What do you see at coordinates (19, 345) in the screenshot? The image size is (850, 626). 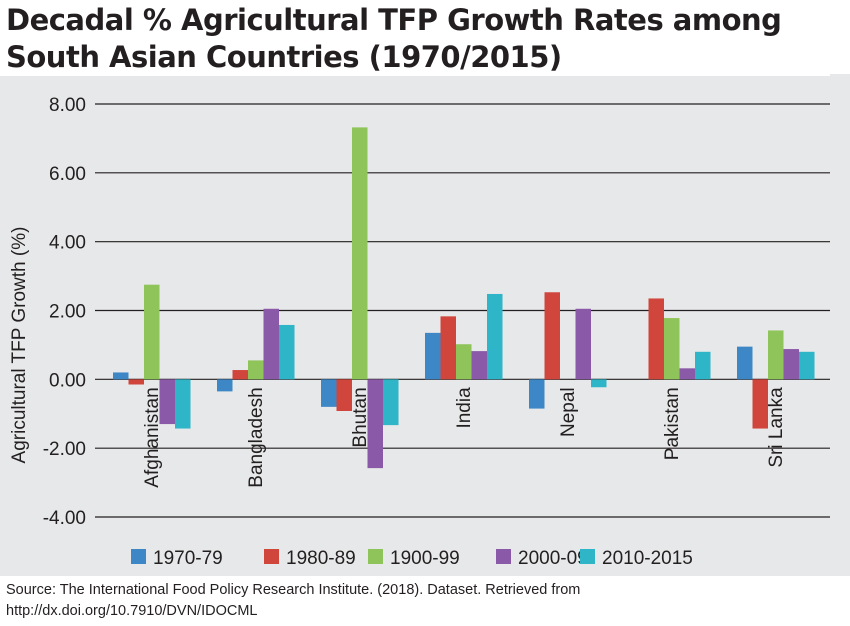 I see `y-axis-label: Agricultural TFP Growth (%)` at bounding box center [19, 345].